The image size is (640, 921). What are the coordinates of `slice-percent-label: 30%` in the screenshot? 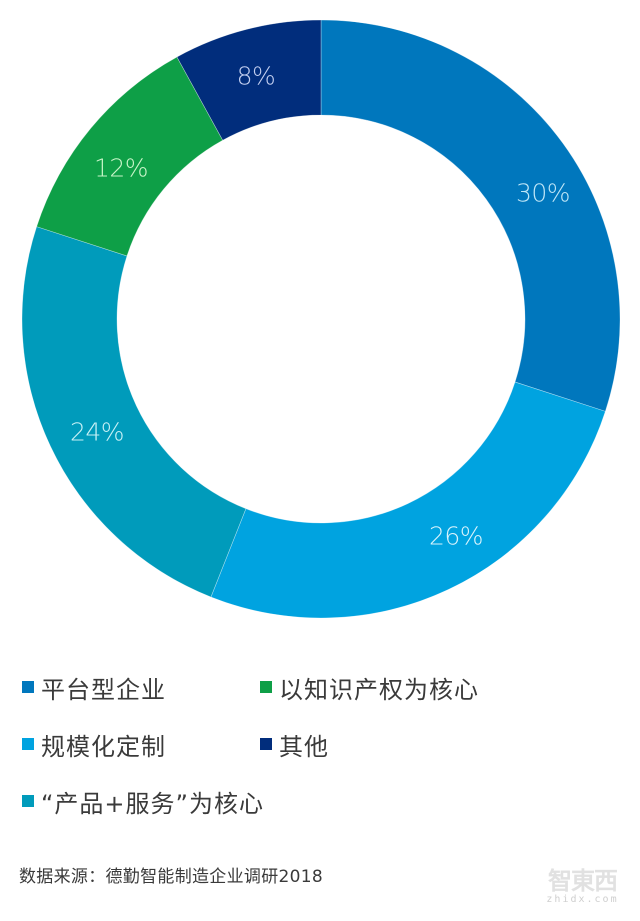 It's located at (543, 193).